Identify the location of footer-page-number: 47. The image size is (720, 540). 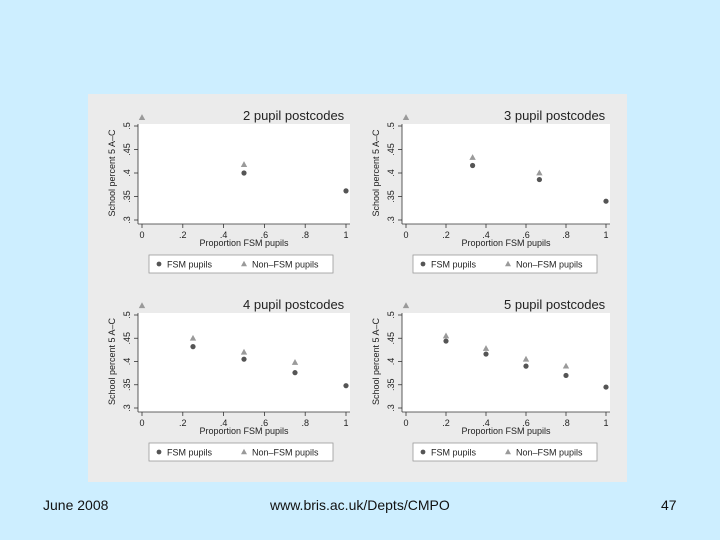
(669, 505).